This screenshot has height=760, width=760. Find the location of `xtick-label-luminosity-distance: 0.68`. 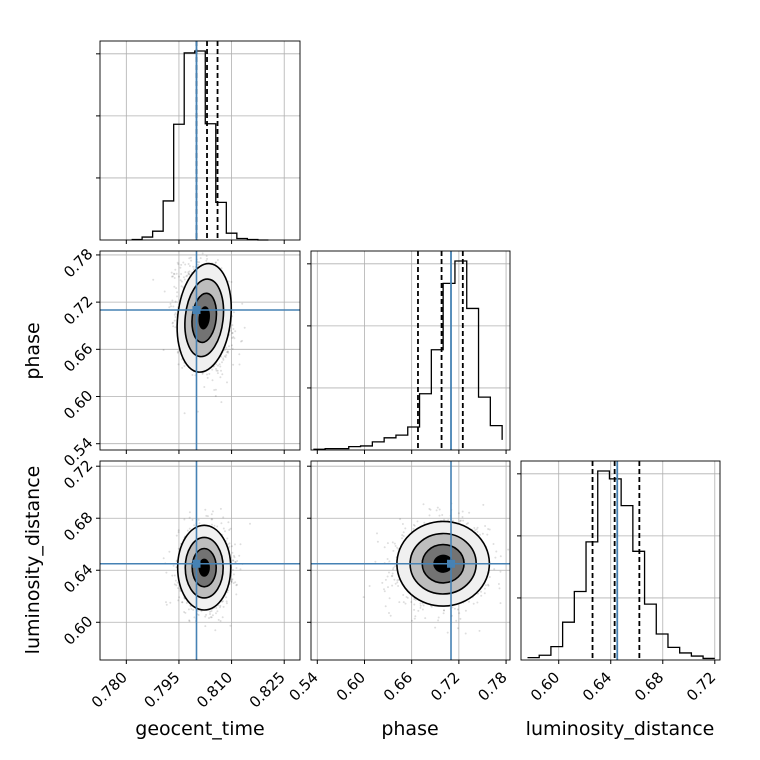

xtick-label-luminosity-distance: 0.68 is located at coordinates (649, 686).